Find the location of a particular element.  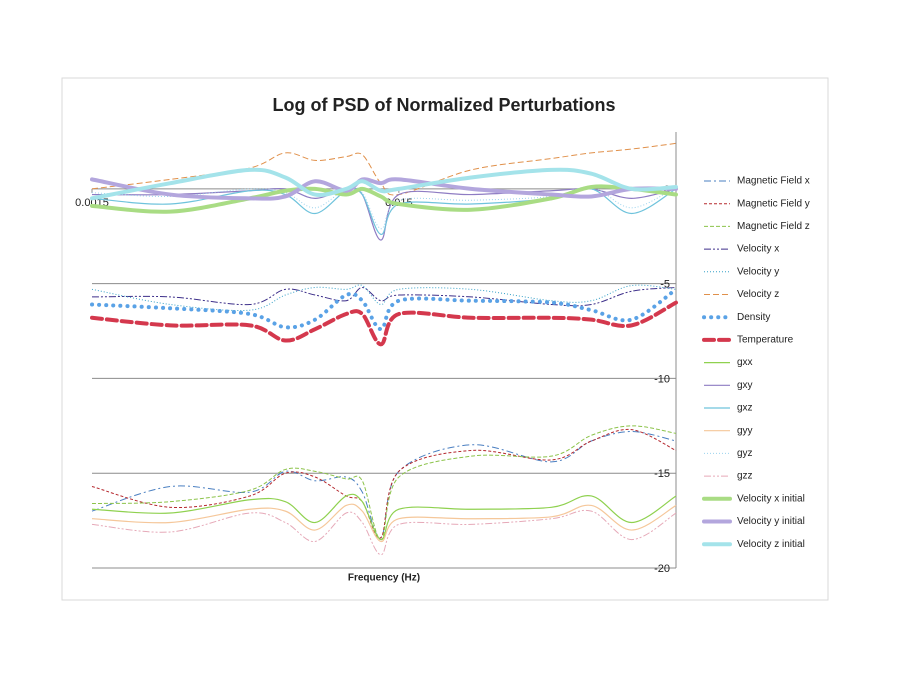

legend-label: Velocity z initial is located at coordinates (771, 544).